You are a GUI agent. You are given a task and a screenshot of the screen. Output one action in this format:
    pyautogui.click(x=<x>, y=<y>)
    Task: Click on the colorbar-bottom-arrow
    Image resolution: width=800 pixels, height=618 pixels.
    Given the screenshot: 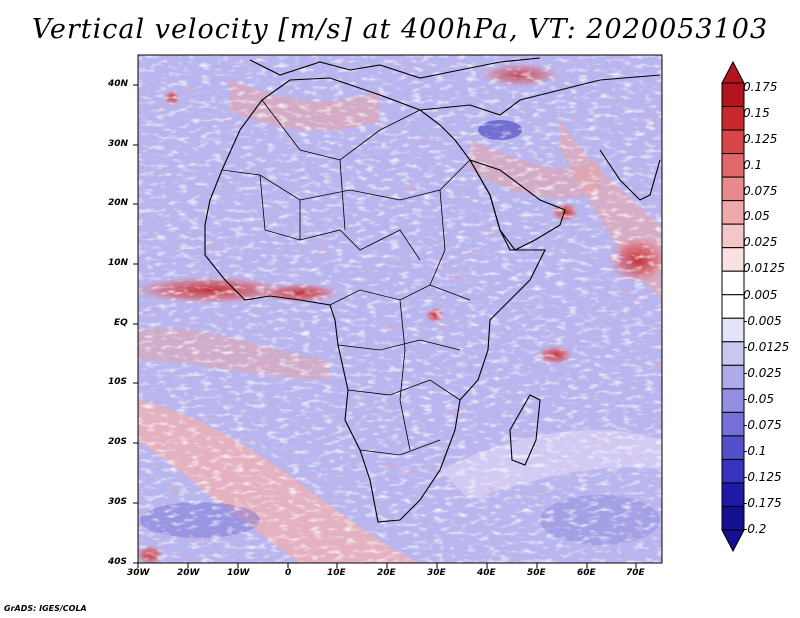 What is the action you would take?
    pyautogui.click(x=733, y=541)
    